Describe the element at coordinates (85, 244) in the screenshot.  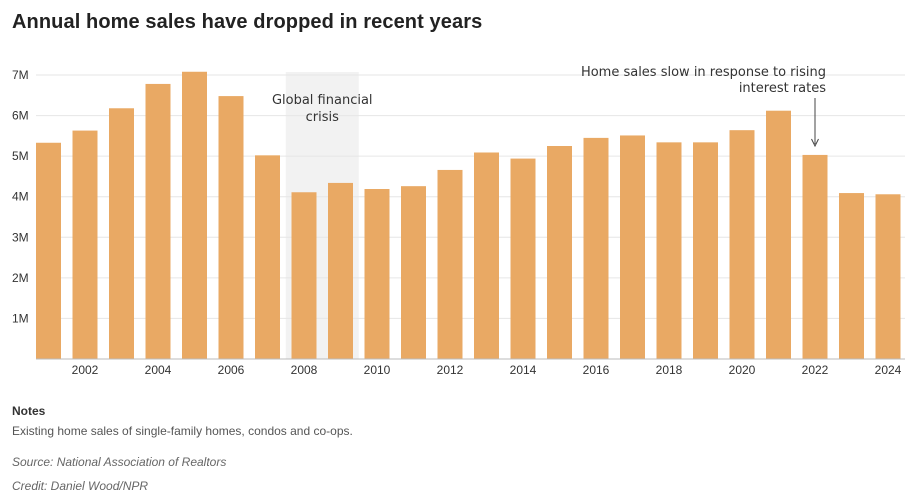
I see `bar-2002` at that location.